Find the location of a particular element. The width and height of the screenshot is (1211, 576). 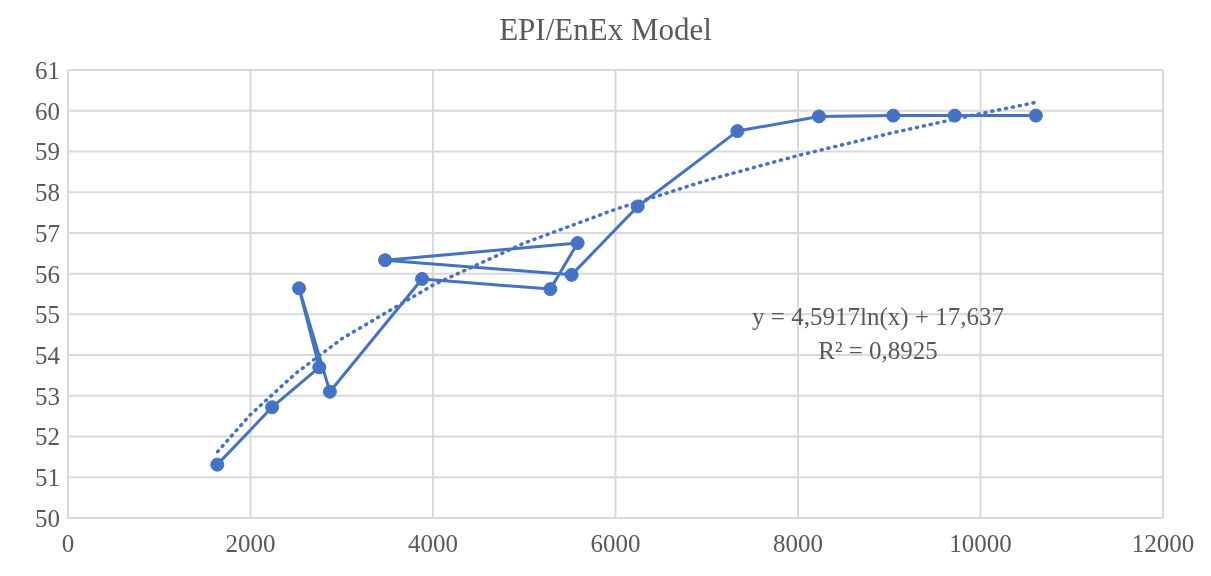

y-tick-label: 58 is located at coordinates (47, 193).